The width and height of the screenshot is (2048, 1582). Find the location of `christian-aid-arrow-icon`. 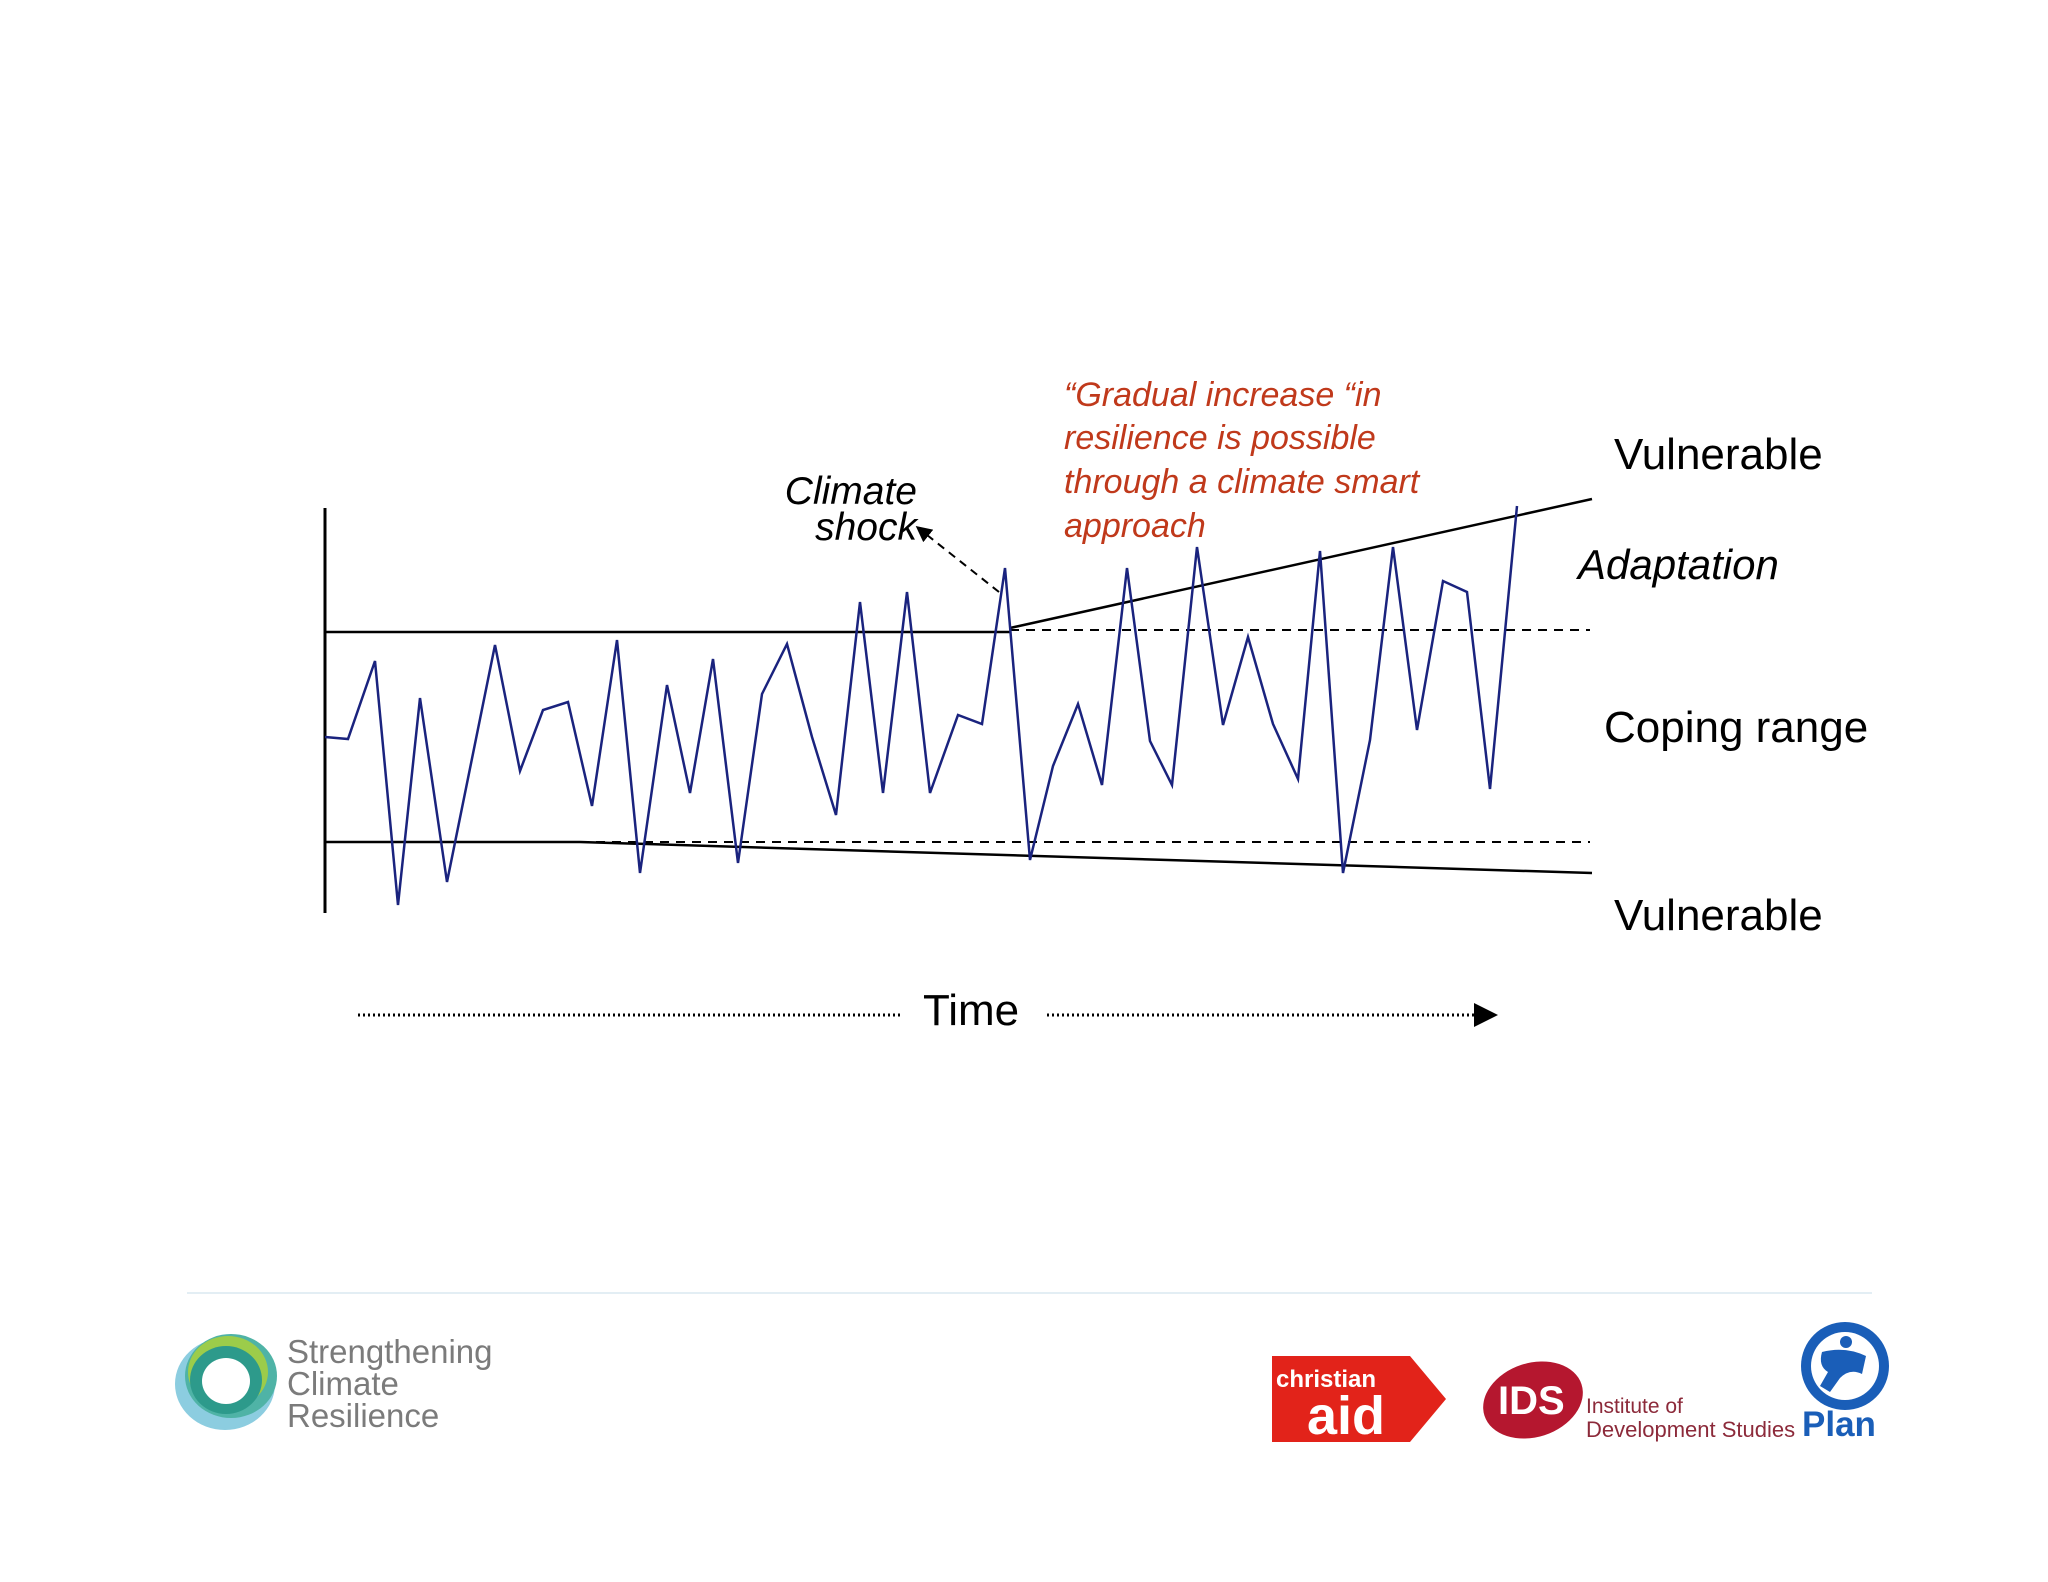

christian-aid-arrow-icon is located at coordinates (1359, 1399).